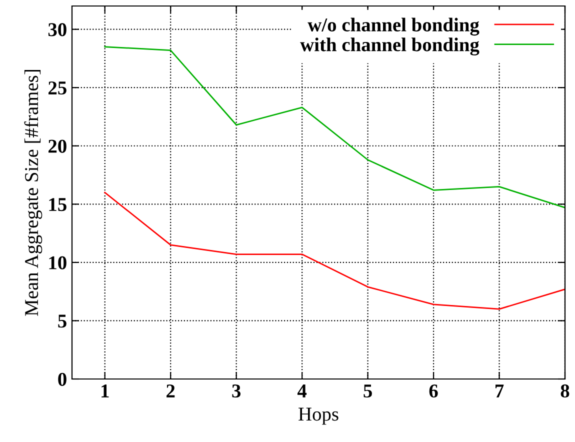 This screenshot has width=575, height=442. Describe the element at coordinates (57, 205) in the screenshot. I see `y-tick-label: 15` at that location.